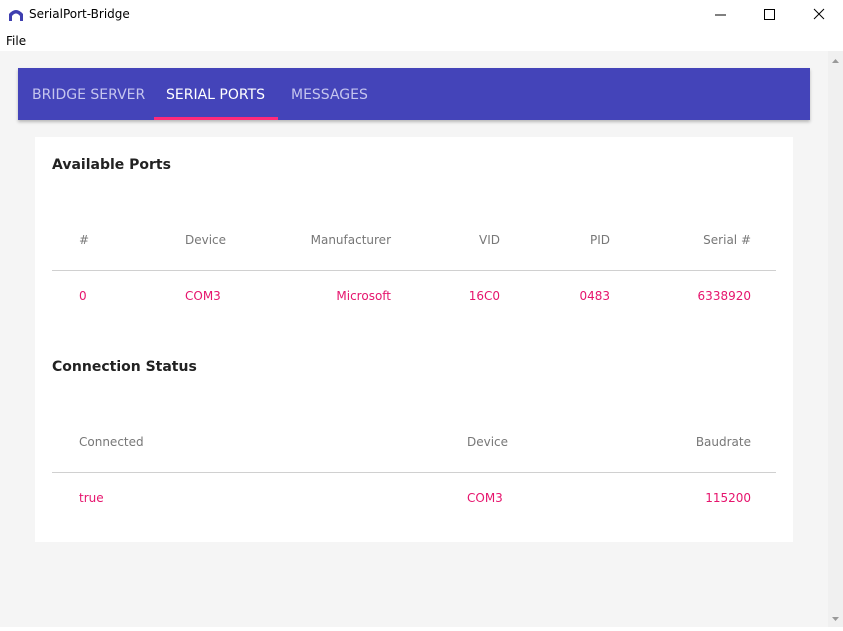  I want to click on column-header: PID, so click(599, 240).